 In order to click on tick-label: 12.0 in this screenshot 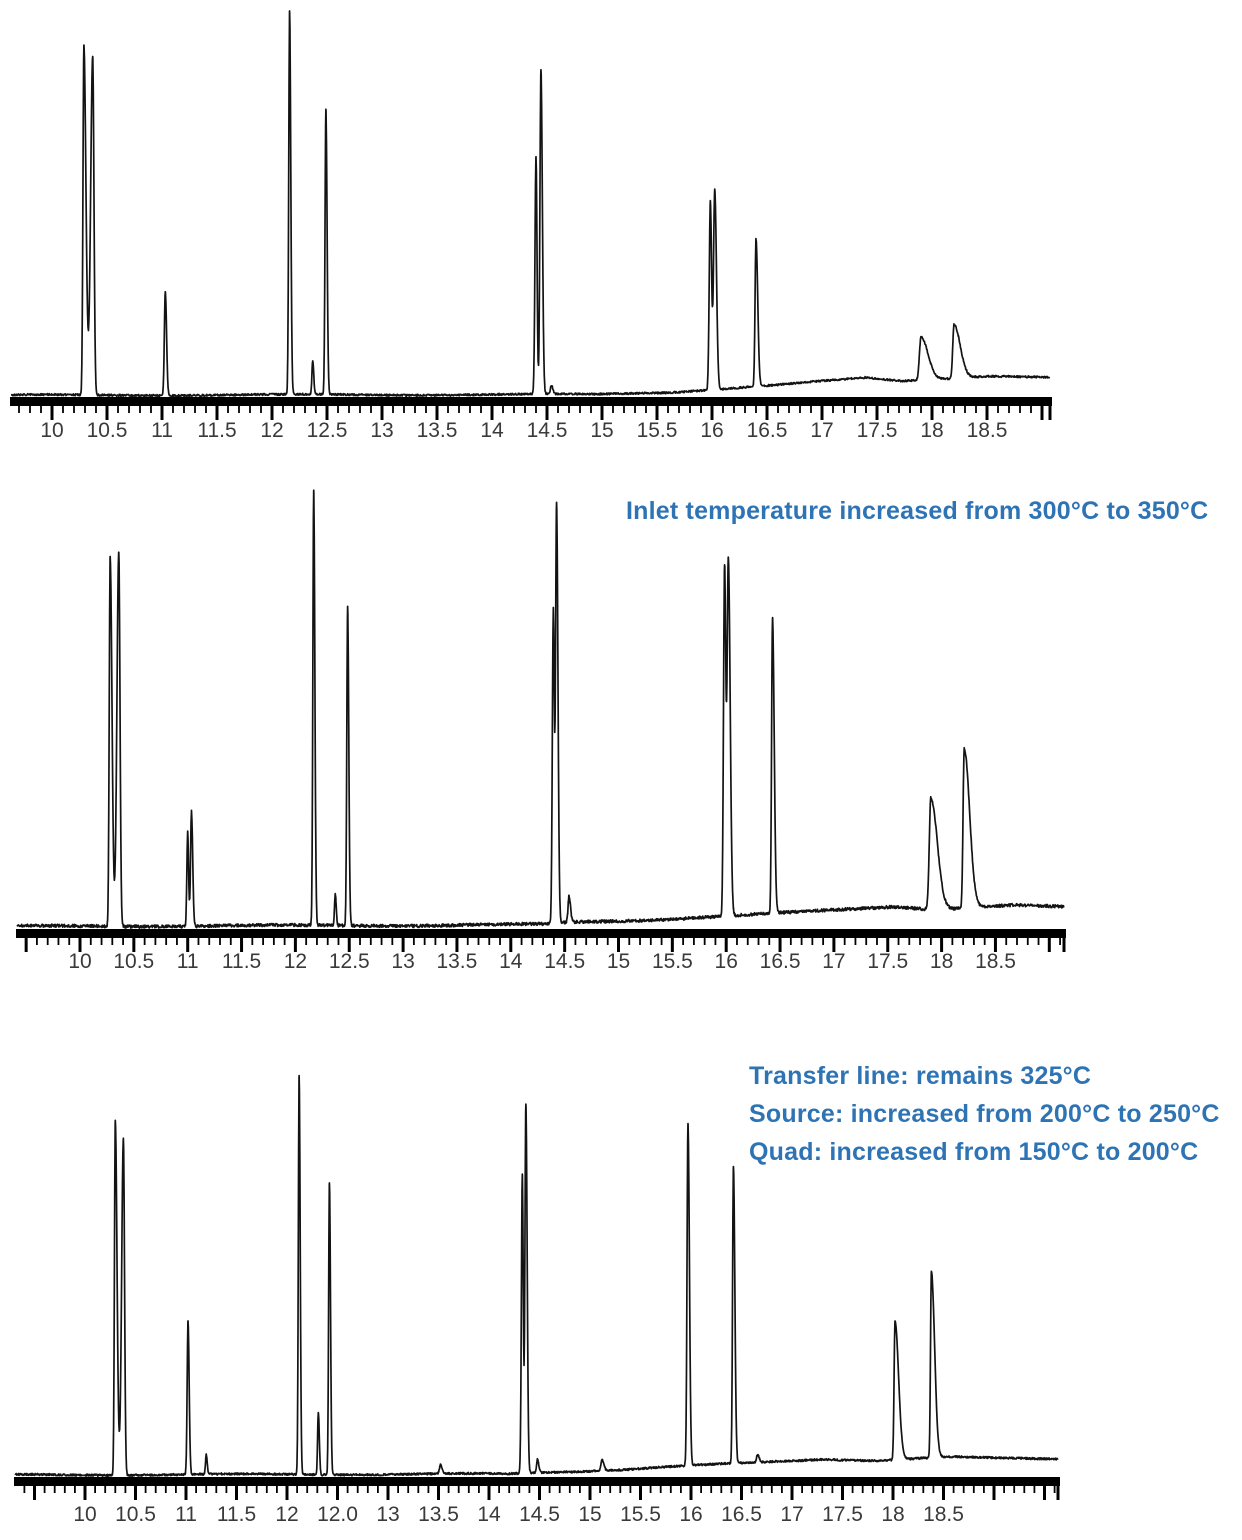, I will do `click(337, 1514)`.